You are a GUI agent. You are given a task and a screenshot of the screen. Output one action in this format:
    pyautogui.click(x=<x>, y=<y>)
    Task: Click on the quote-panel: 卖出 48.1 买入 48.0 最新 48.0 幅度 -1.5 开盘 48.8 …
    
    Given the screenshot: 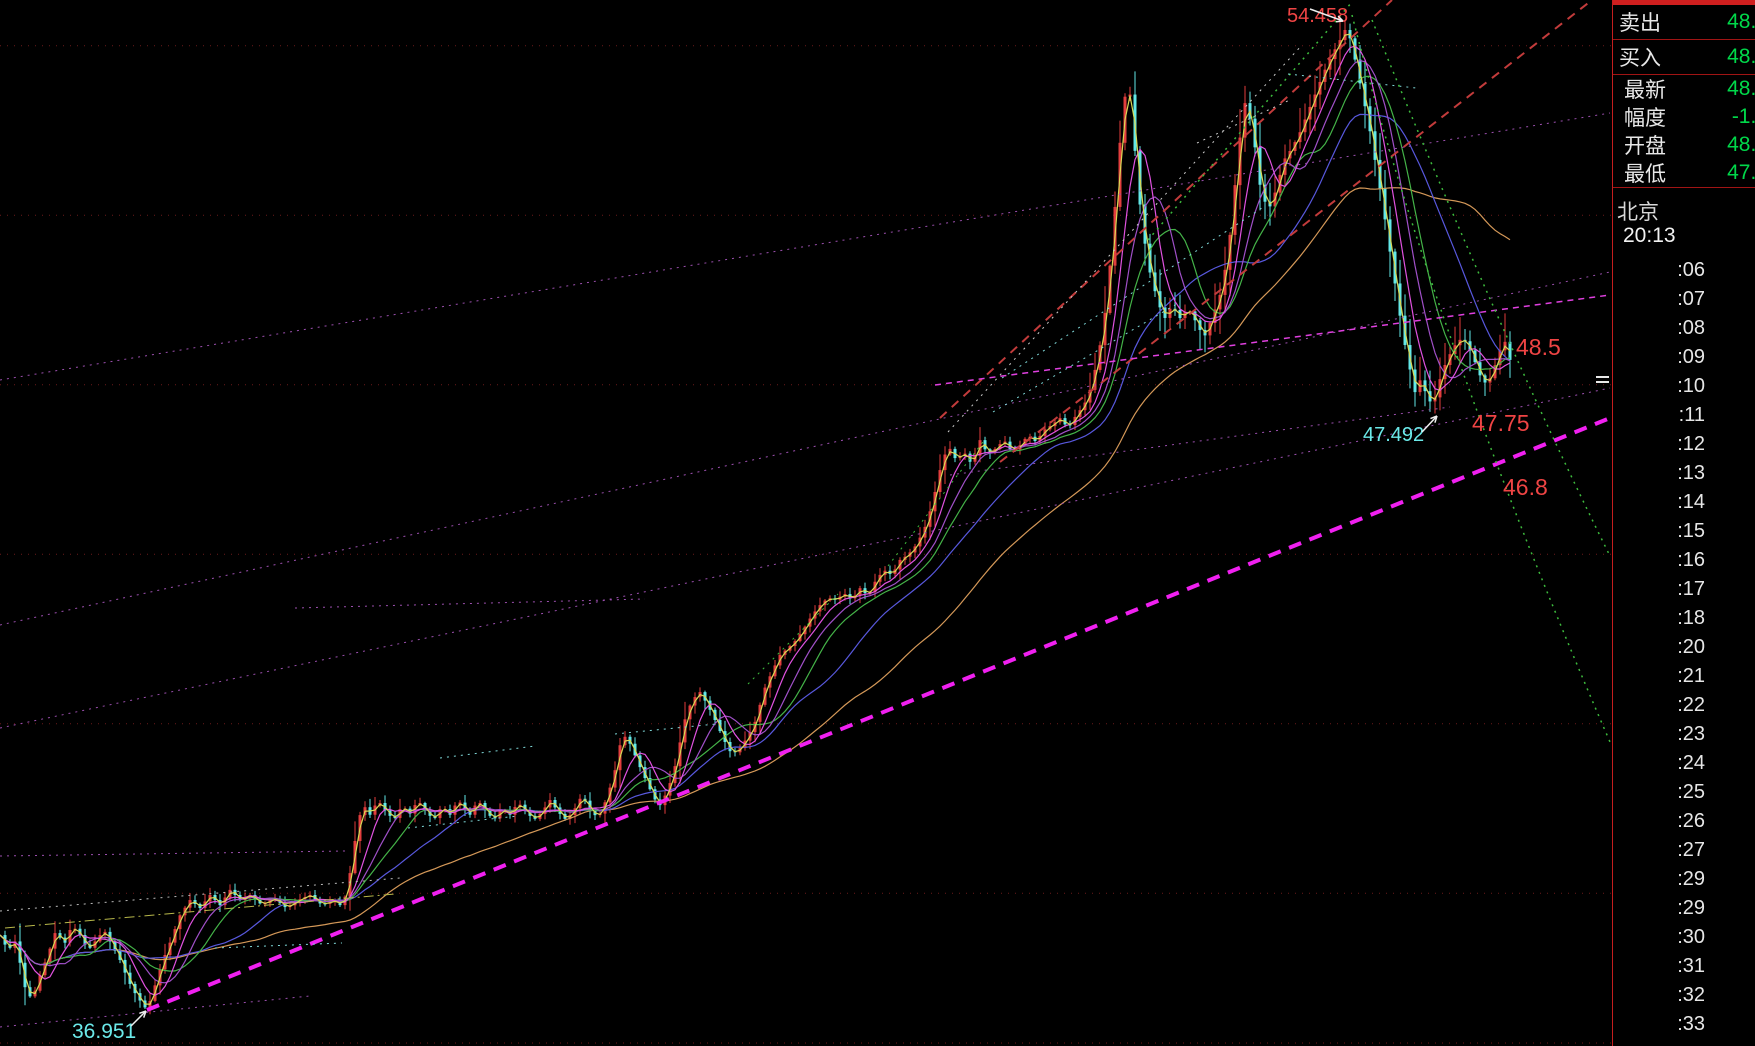 What is the action you would take?
    pyautogui.click(x=1683, y=523)
    